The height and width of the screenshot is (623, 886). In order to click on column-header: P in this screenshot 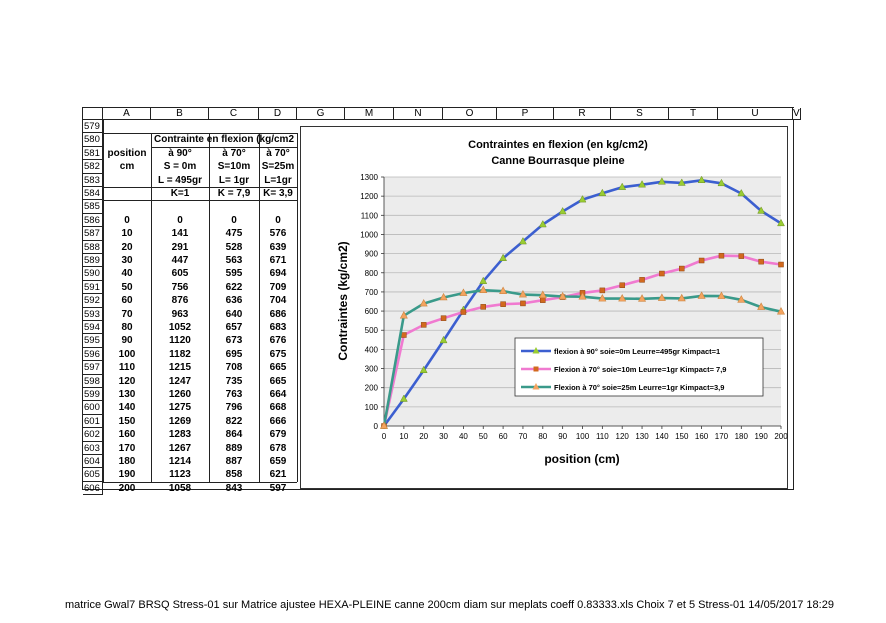, I will do `click(525, 114)`.